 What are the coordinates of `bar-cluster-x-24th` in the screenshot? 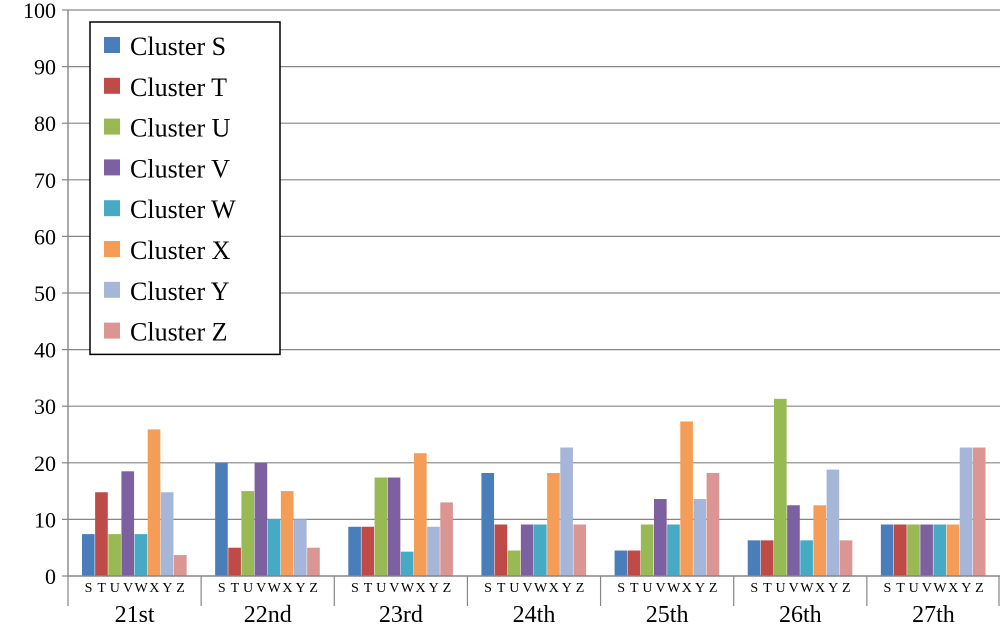 It's located at (553, 524).